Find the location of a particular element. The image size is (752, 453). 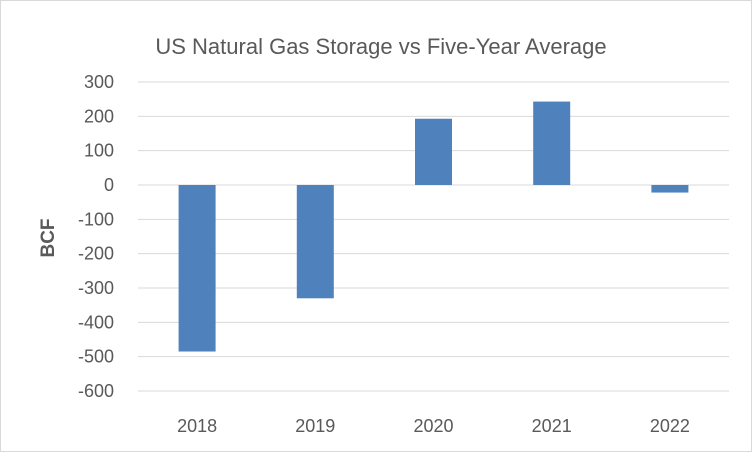

y-tick-label: 0 is located at coordinates (109, 185).